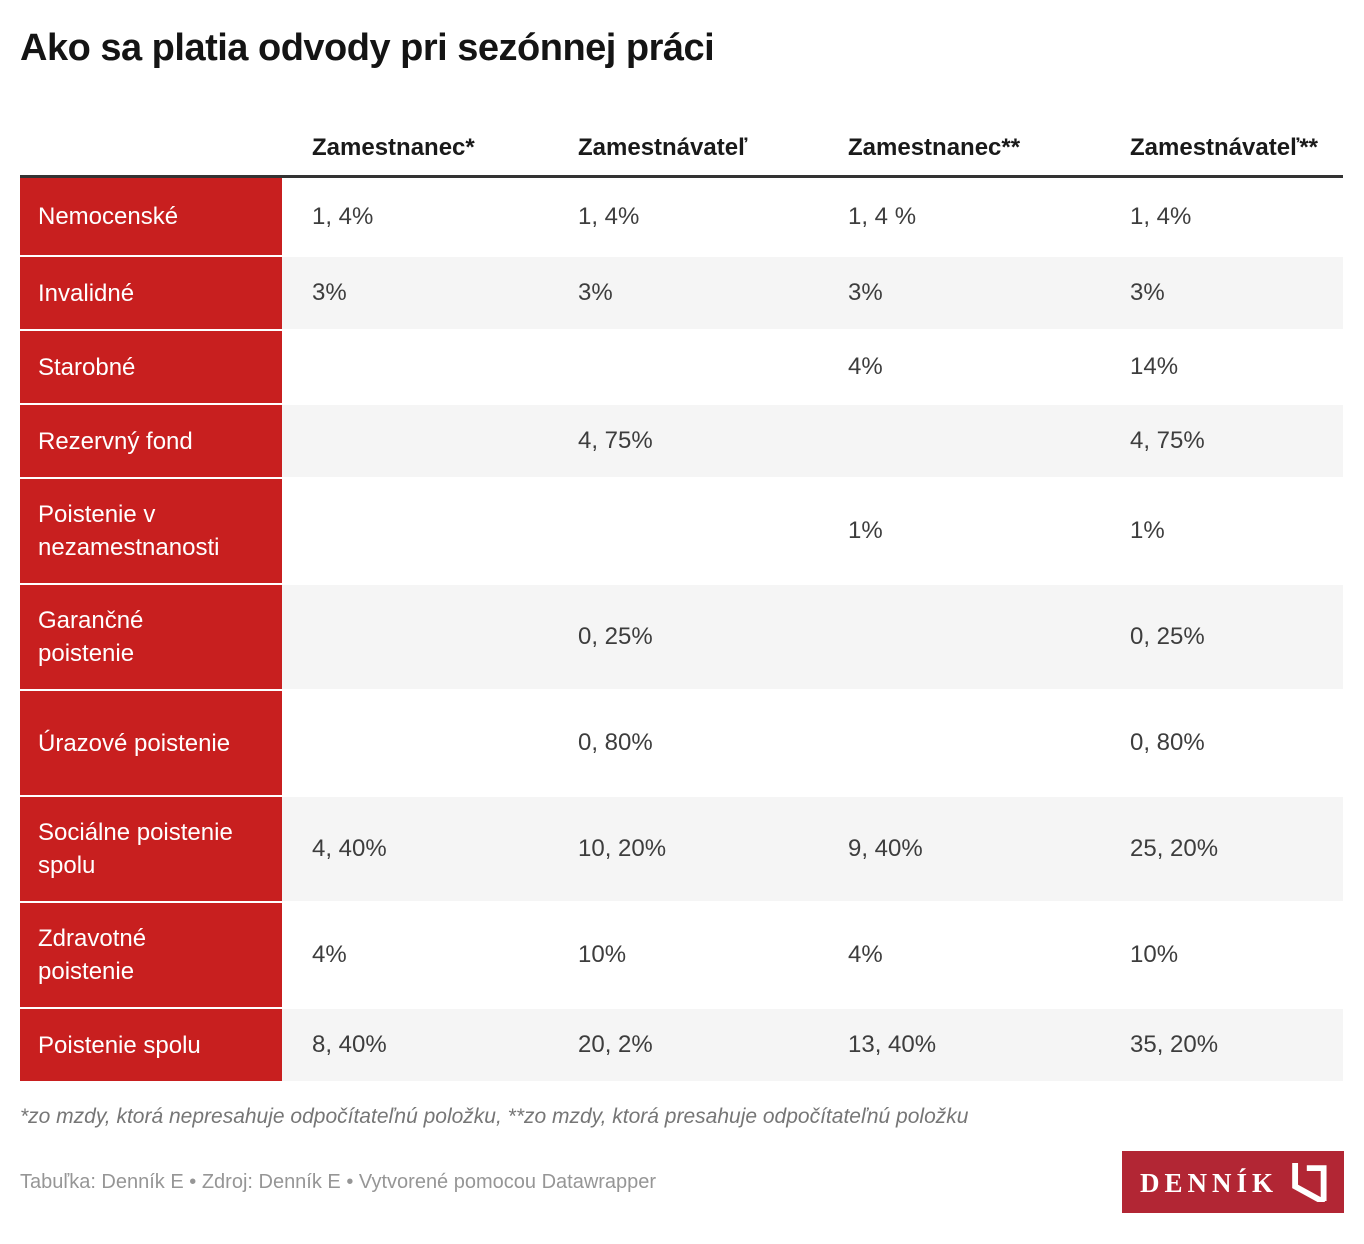 The height and width of the screenshot is (1244, 1364). I want to click on row-label: Poistenie spolu, so click(151, 1045).